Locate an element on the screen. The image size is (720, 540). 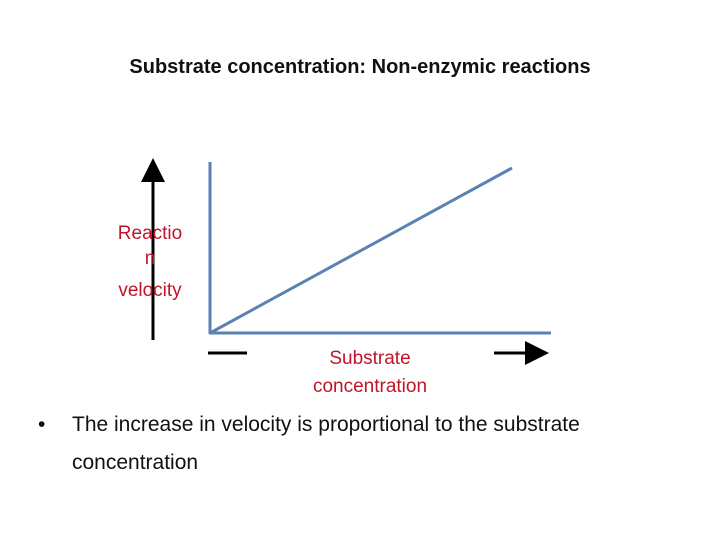
rate-line is located at coordinates (361, 250).